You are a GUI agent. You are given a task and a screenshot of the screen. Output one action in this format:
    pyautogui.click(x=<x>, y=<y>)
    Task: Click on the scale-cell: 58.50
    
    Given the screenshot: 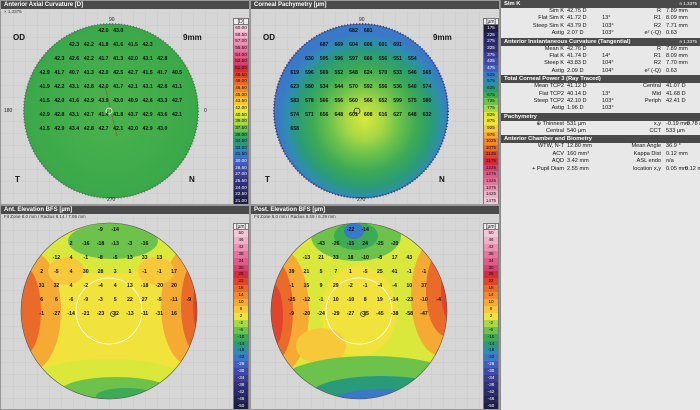 What is the action you would take?
    pyautogui.click(x=241, y=35)
    